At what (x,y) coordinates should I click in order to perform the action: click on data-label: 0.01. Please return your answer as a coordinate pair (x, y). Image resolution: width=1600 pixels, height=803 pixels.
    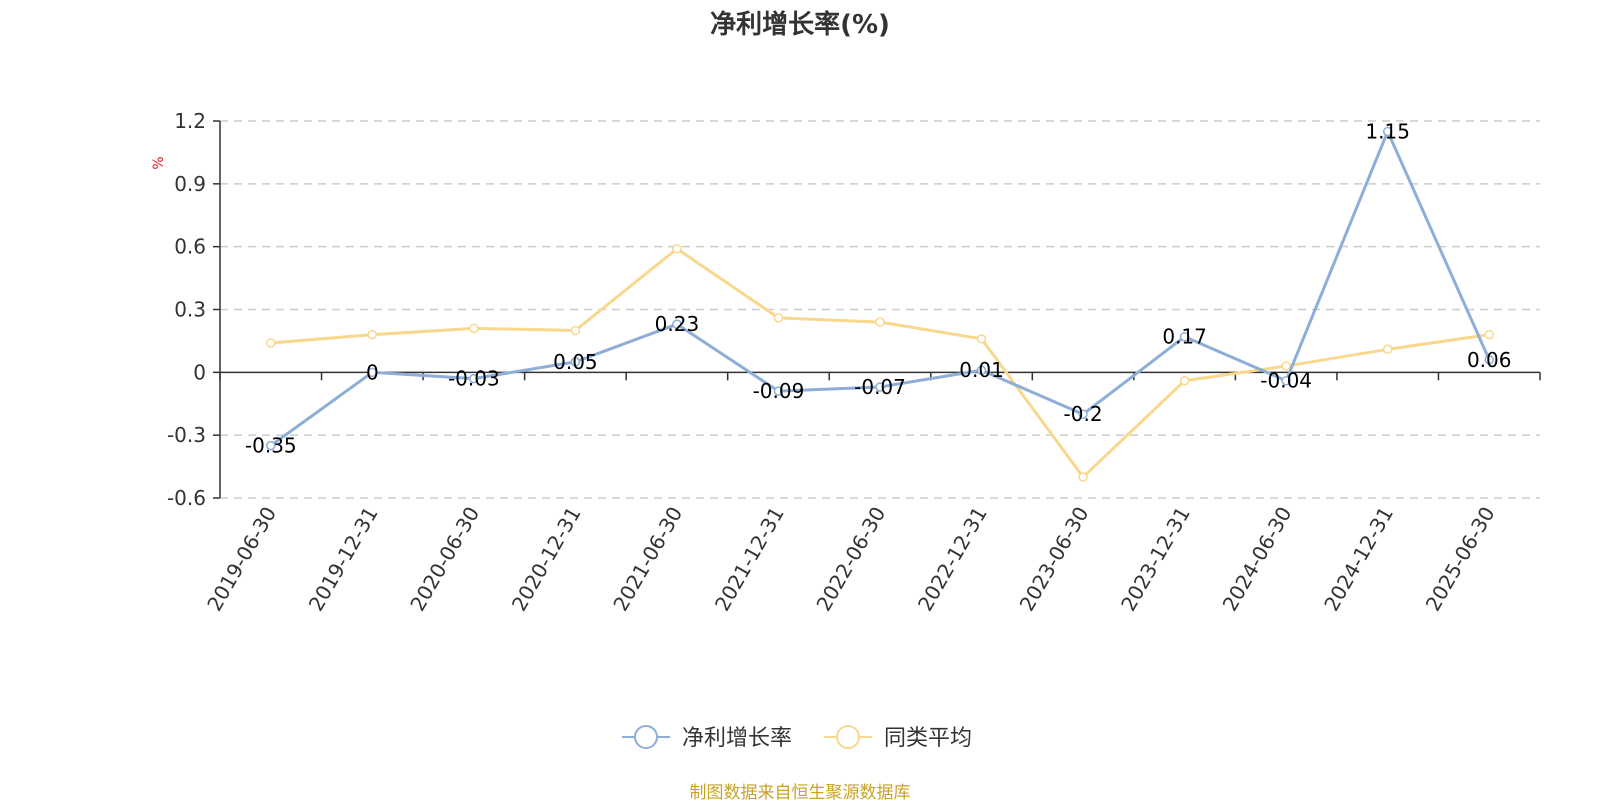
    Looking at the image, I should click on (981, 370).